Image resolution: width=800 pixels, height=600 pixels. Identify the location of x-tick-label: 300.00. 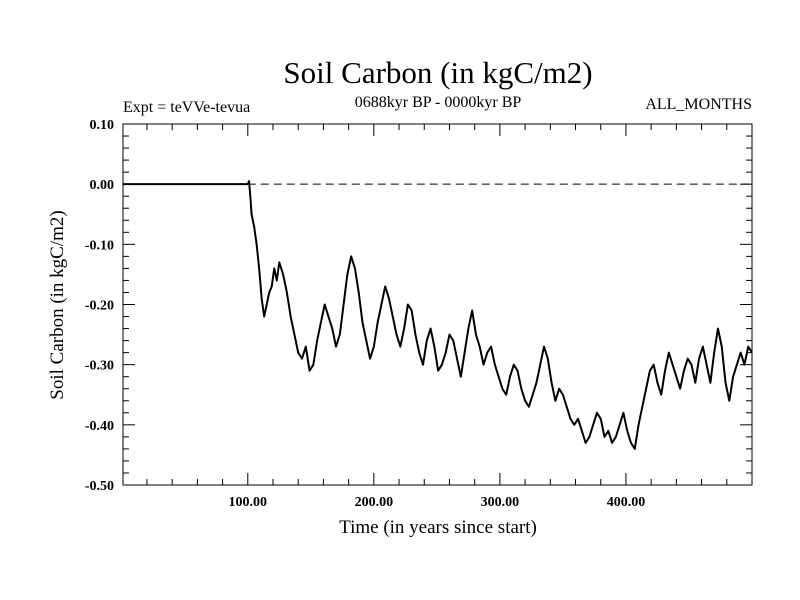
(500, 502).